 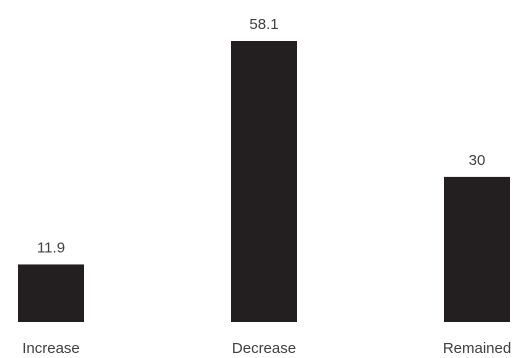 What do you see at coordinates (477, 160) in the screenshot?
I see `value-label-remained: 30` at bounding box center [477, 160].